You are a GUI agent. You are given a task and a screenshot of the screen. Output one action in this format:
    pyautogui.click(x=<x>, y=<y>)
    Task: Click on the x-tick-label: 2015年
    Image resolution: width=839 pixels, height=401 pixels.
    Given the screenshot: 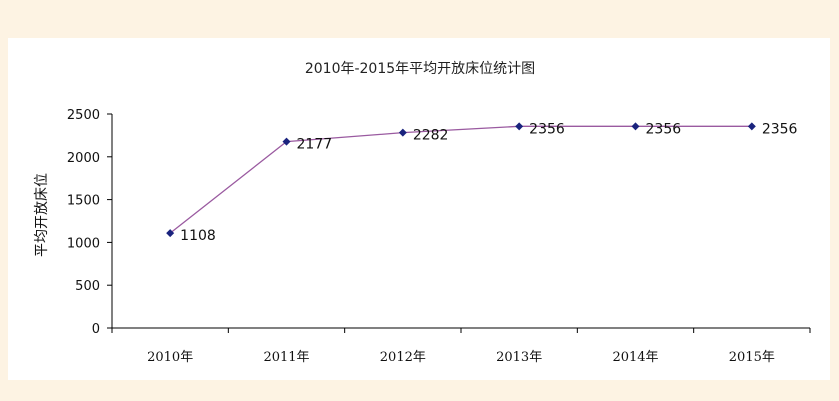 What is the action you would take?
    pyautogui.click(x=752, y=357)
    